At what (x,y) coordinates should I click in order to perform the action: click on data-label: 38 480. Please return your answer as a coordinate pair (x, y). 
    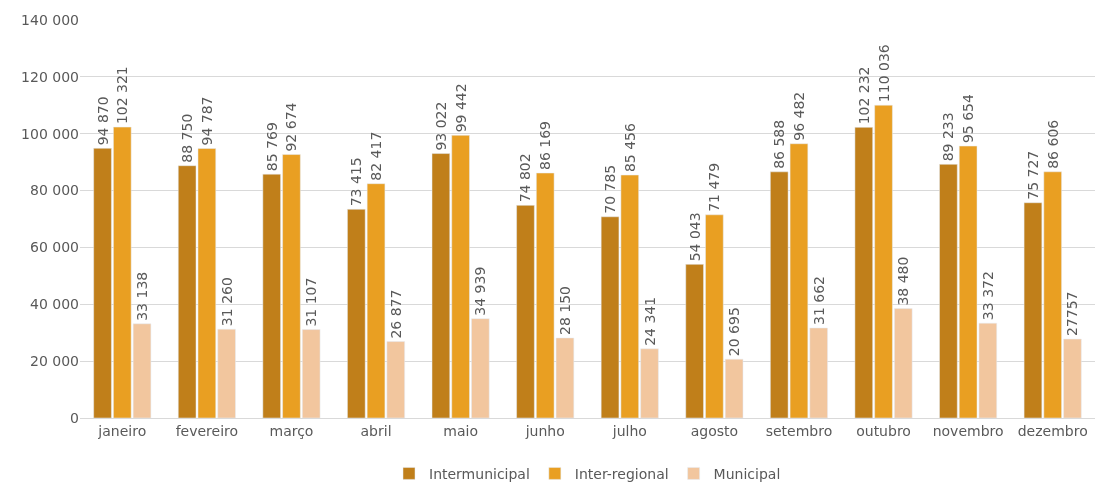
    Looking at the image, I should click on (903, 281).